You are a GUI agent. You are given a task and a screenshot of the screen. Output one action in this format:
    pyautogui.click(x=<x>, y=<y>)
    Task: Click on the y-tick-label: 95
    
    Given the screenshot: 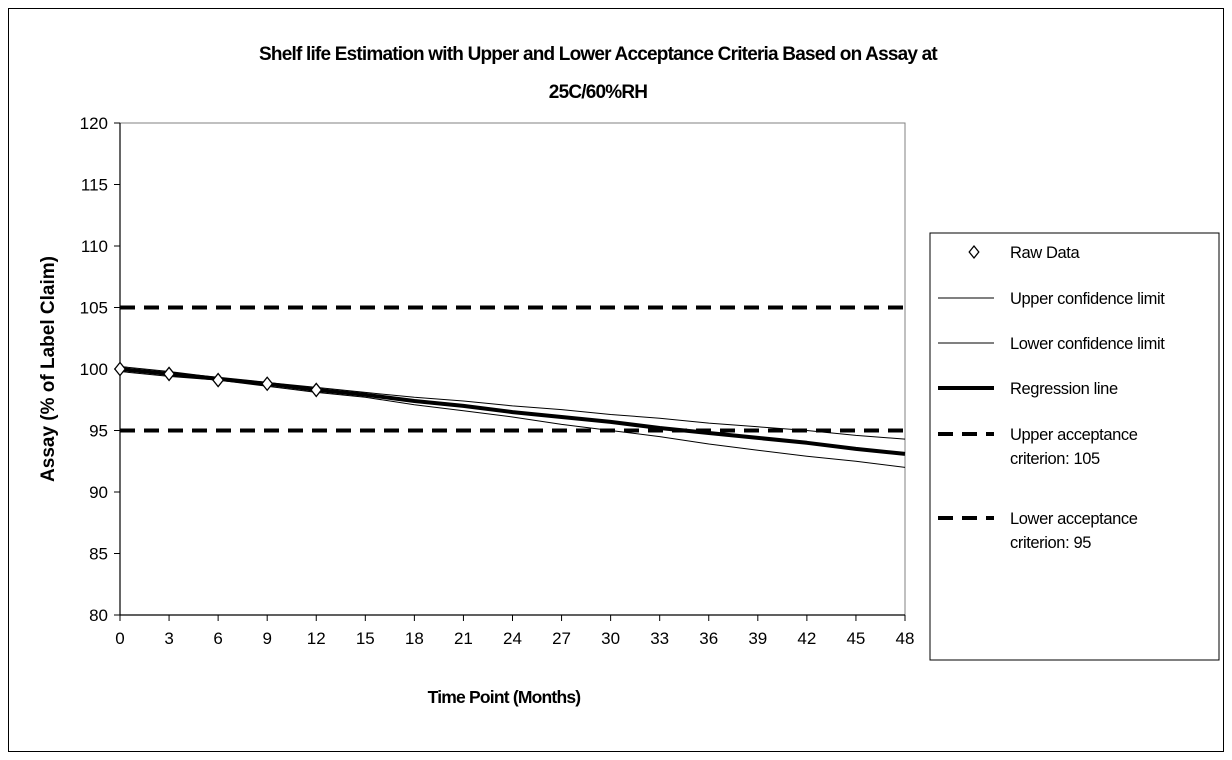 What is the action you would take?
    pyautogui.click(x=98, y=431)
    